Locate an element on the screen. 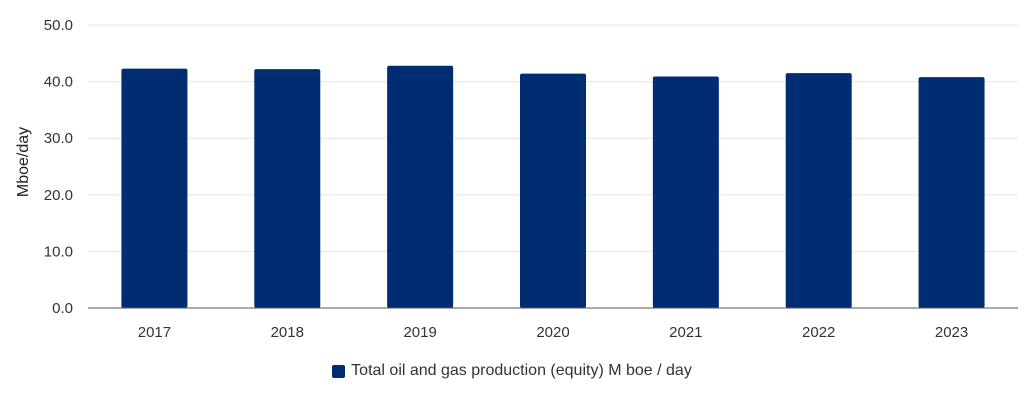  x-tick-label: 2017 is located at coordinates (154, 332).